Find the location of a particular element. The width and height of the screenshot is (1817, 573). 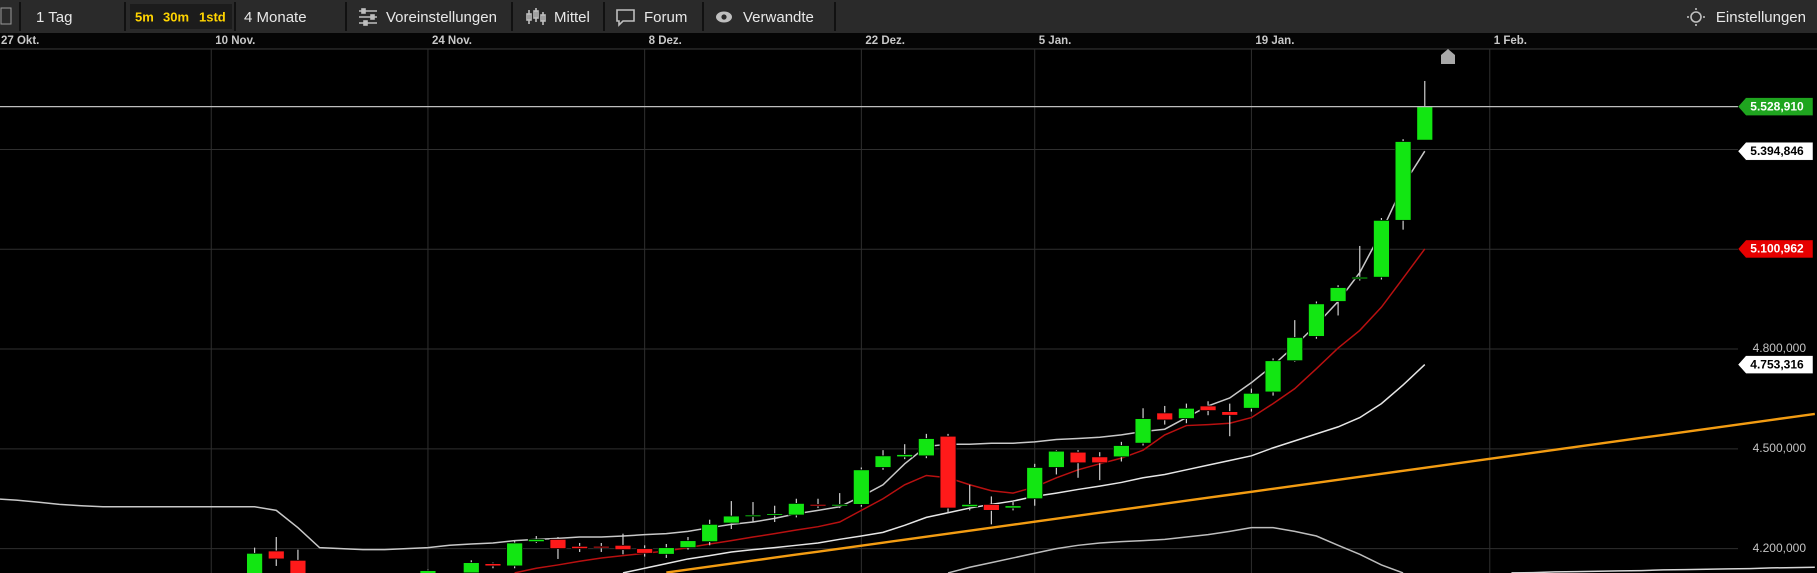

range-button: 4 Monate is located at coordinates (275, 17).